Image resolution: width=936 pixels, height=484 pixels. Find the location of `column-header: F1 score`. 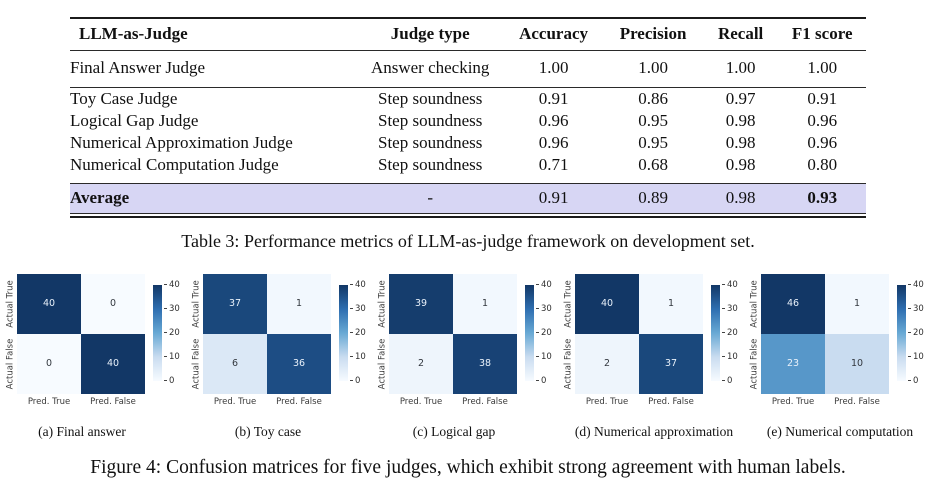

column-header: F1 score is located at coordinates (822, 34).